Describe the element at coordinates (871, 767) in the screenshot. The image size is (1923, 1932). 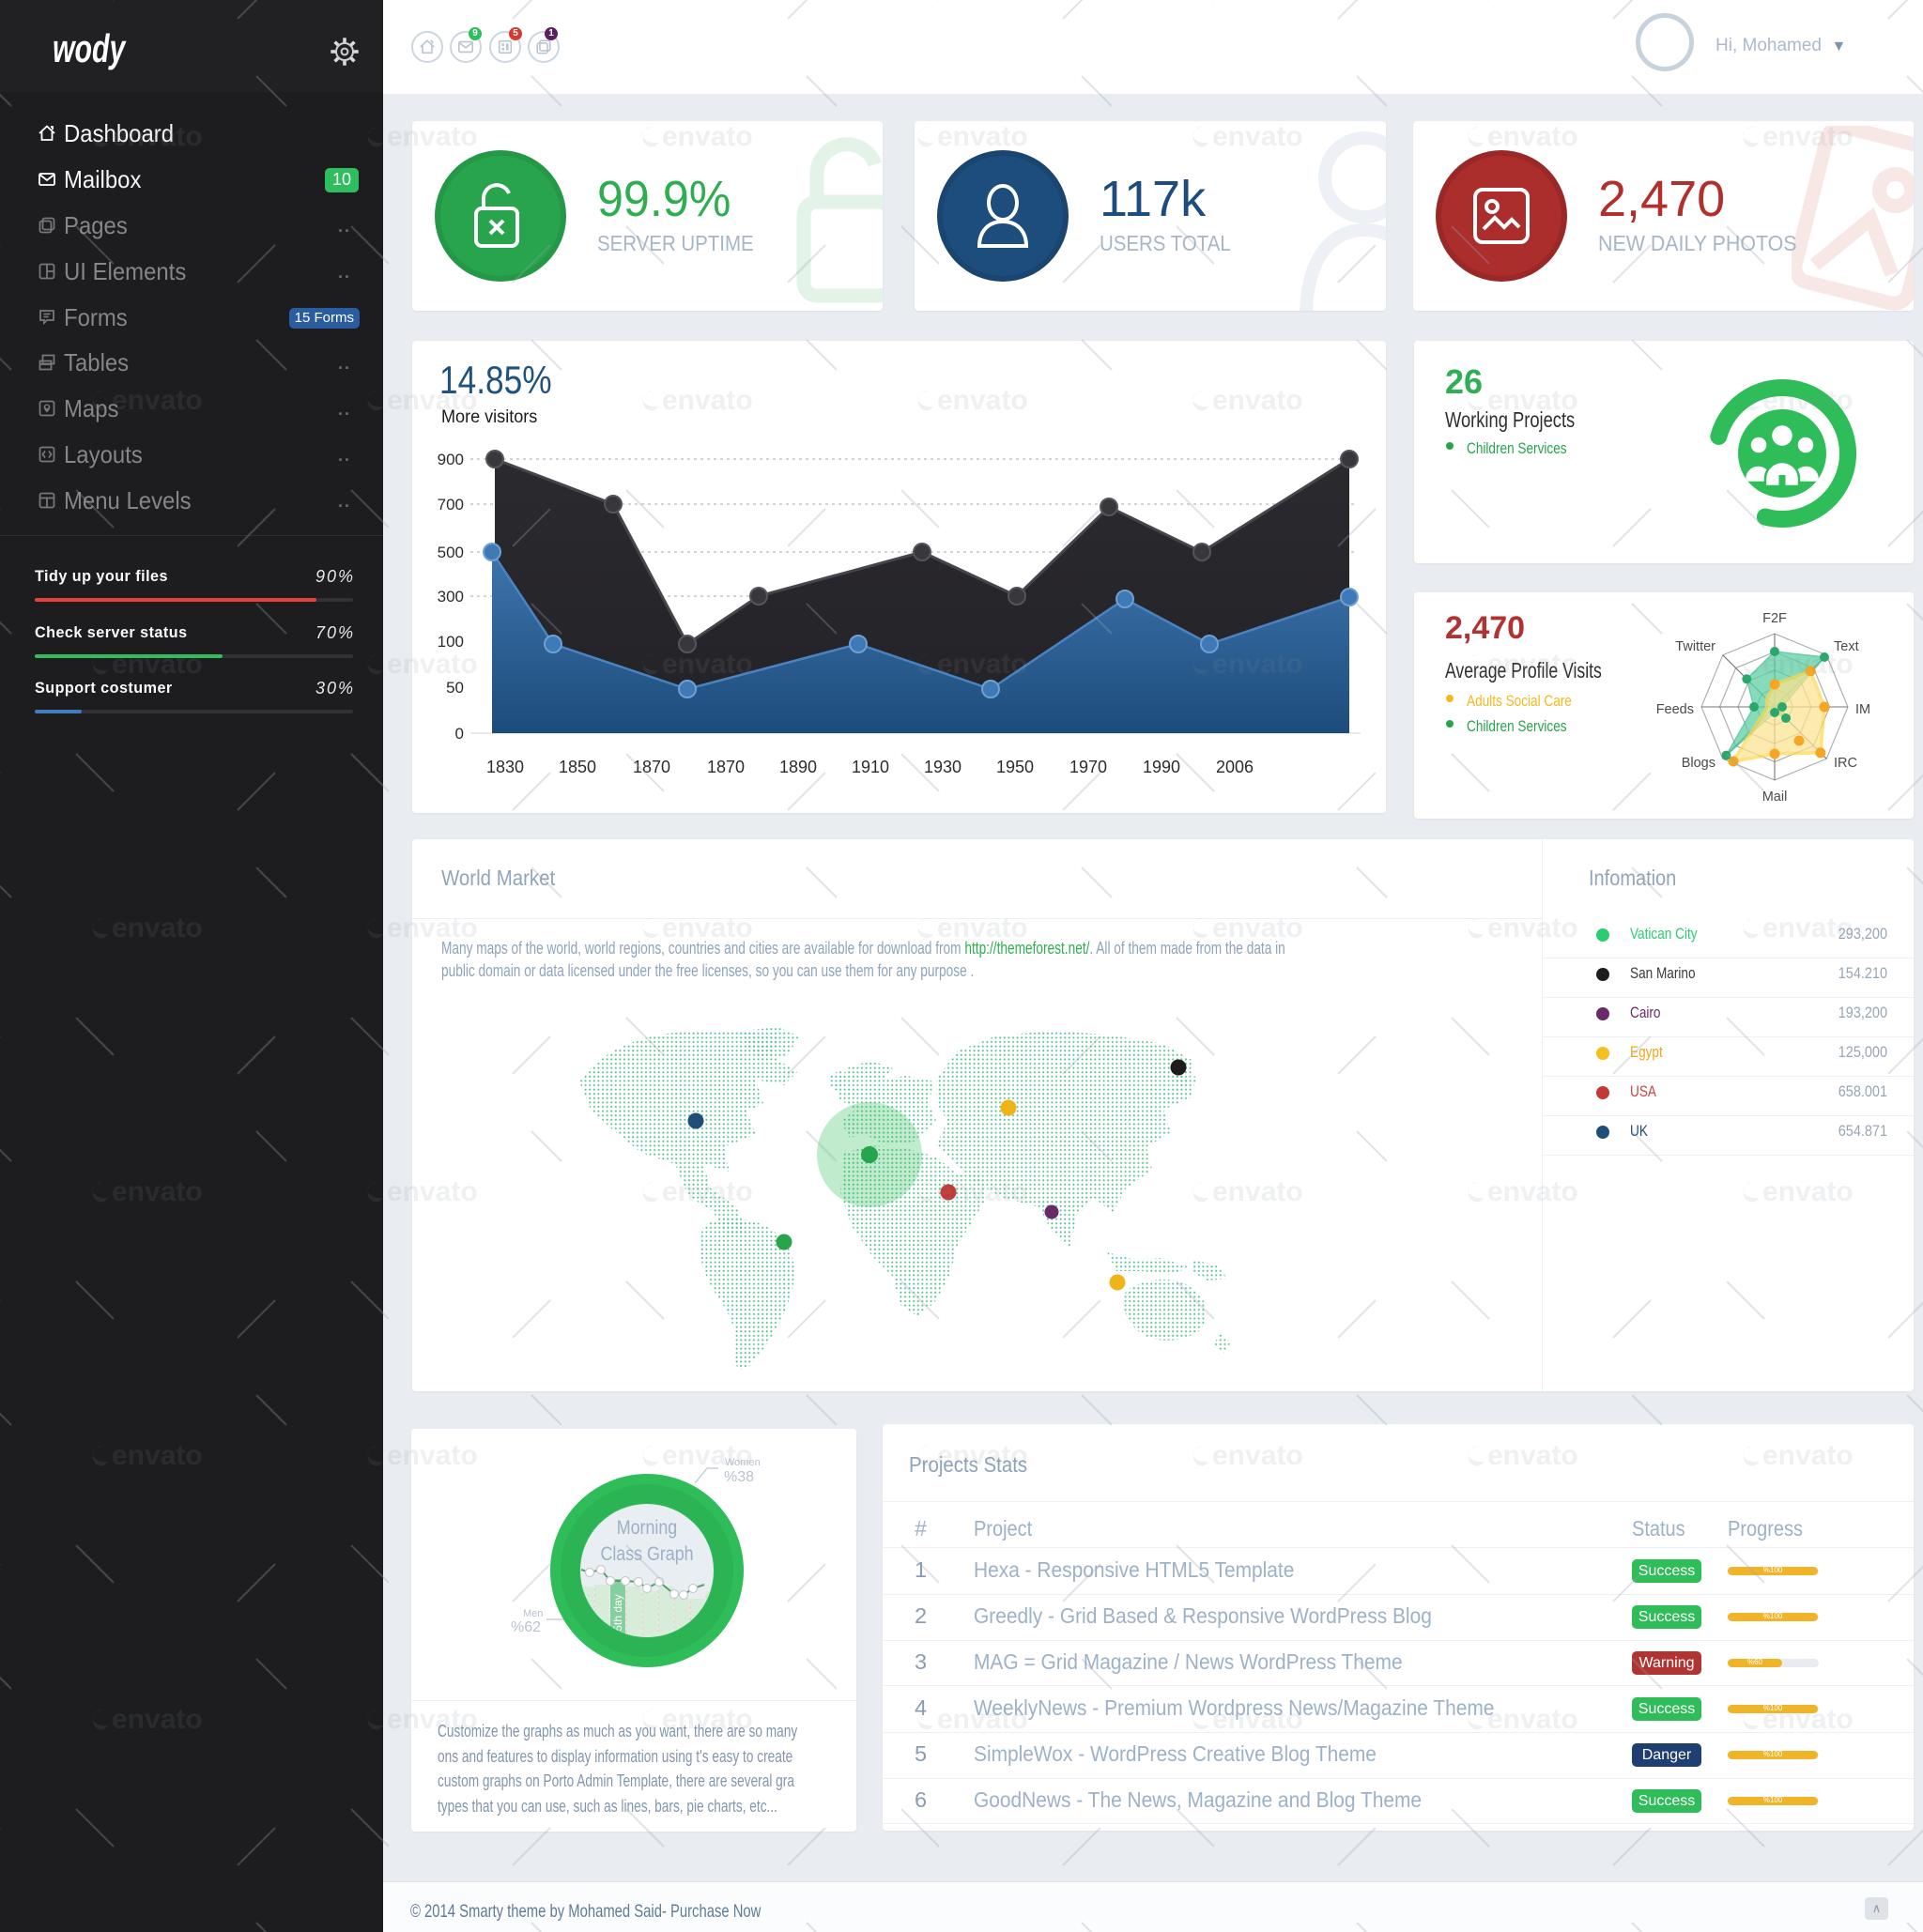
I see `svg-text: 1910` at that location.